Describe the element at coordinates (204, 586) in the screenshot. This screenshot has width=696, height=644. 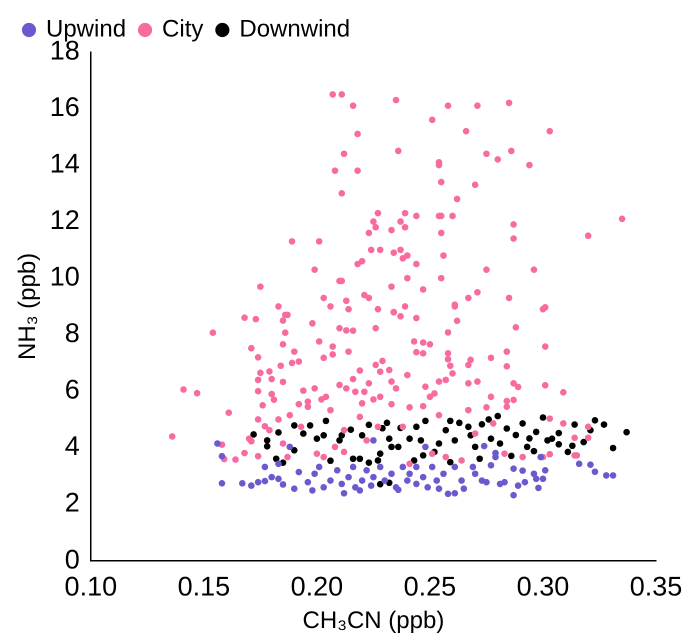
I see `x-tick-label: 0.15` at that location.